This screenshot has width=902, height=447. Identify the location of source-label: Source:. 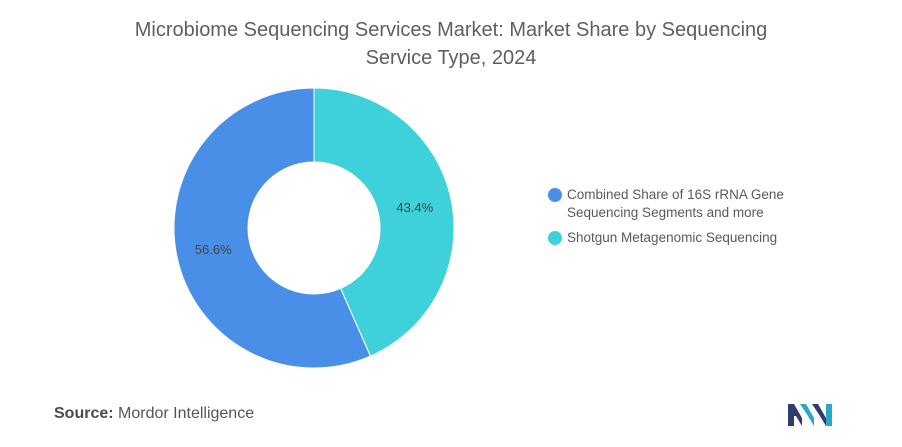
(84, 413).